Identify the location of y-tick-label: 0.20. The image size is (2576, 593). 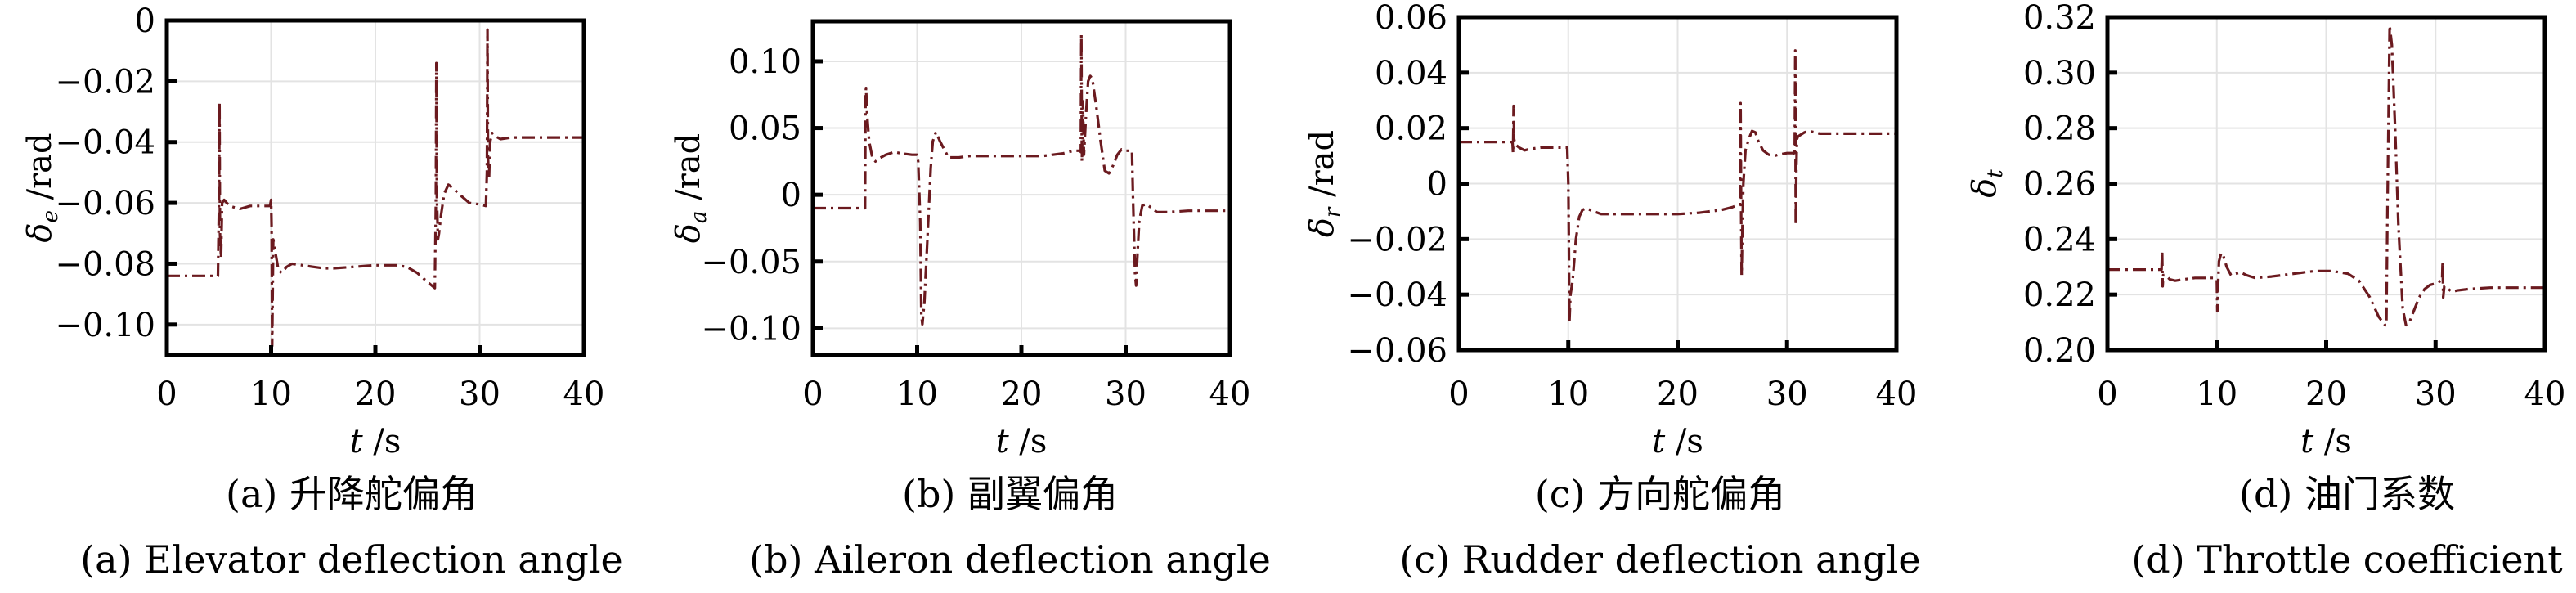
(2059, 351).